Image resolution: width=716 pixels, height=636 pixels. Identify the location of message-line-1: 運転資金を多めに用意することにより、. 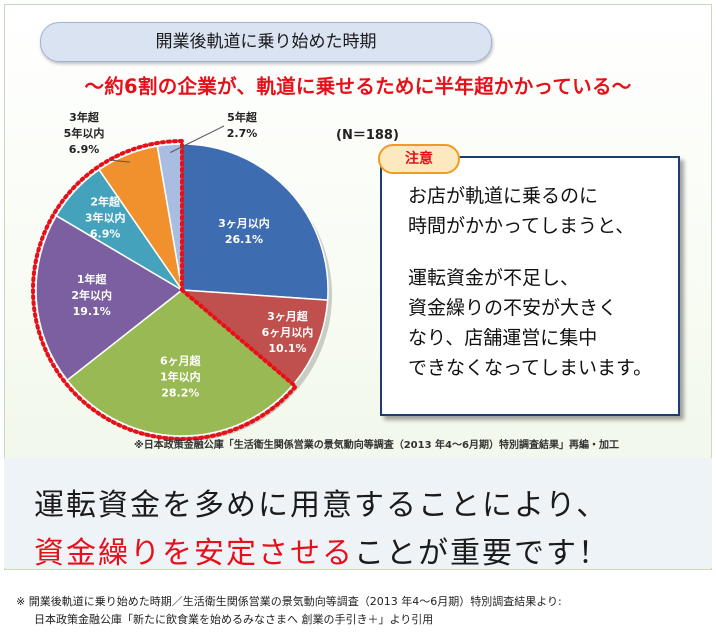
(321, 505).